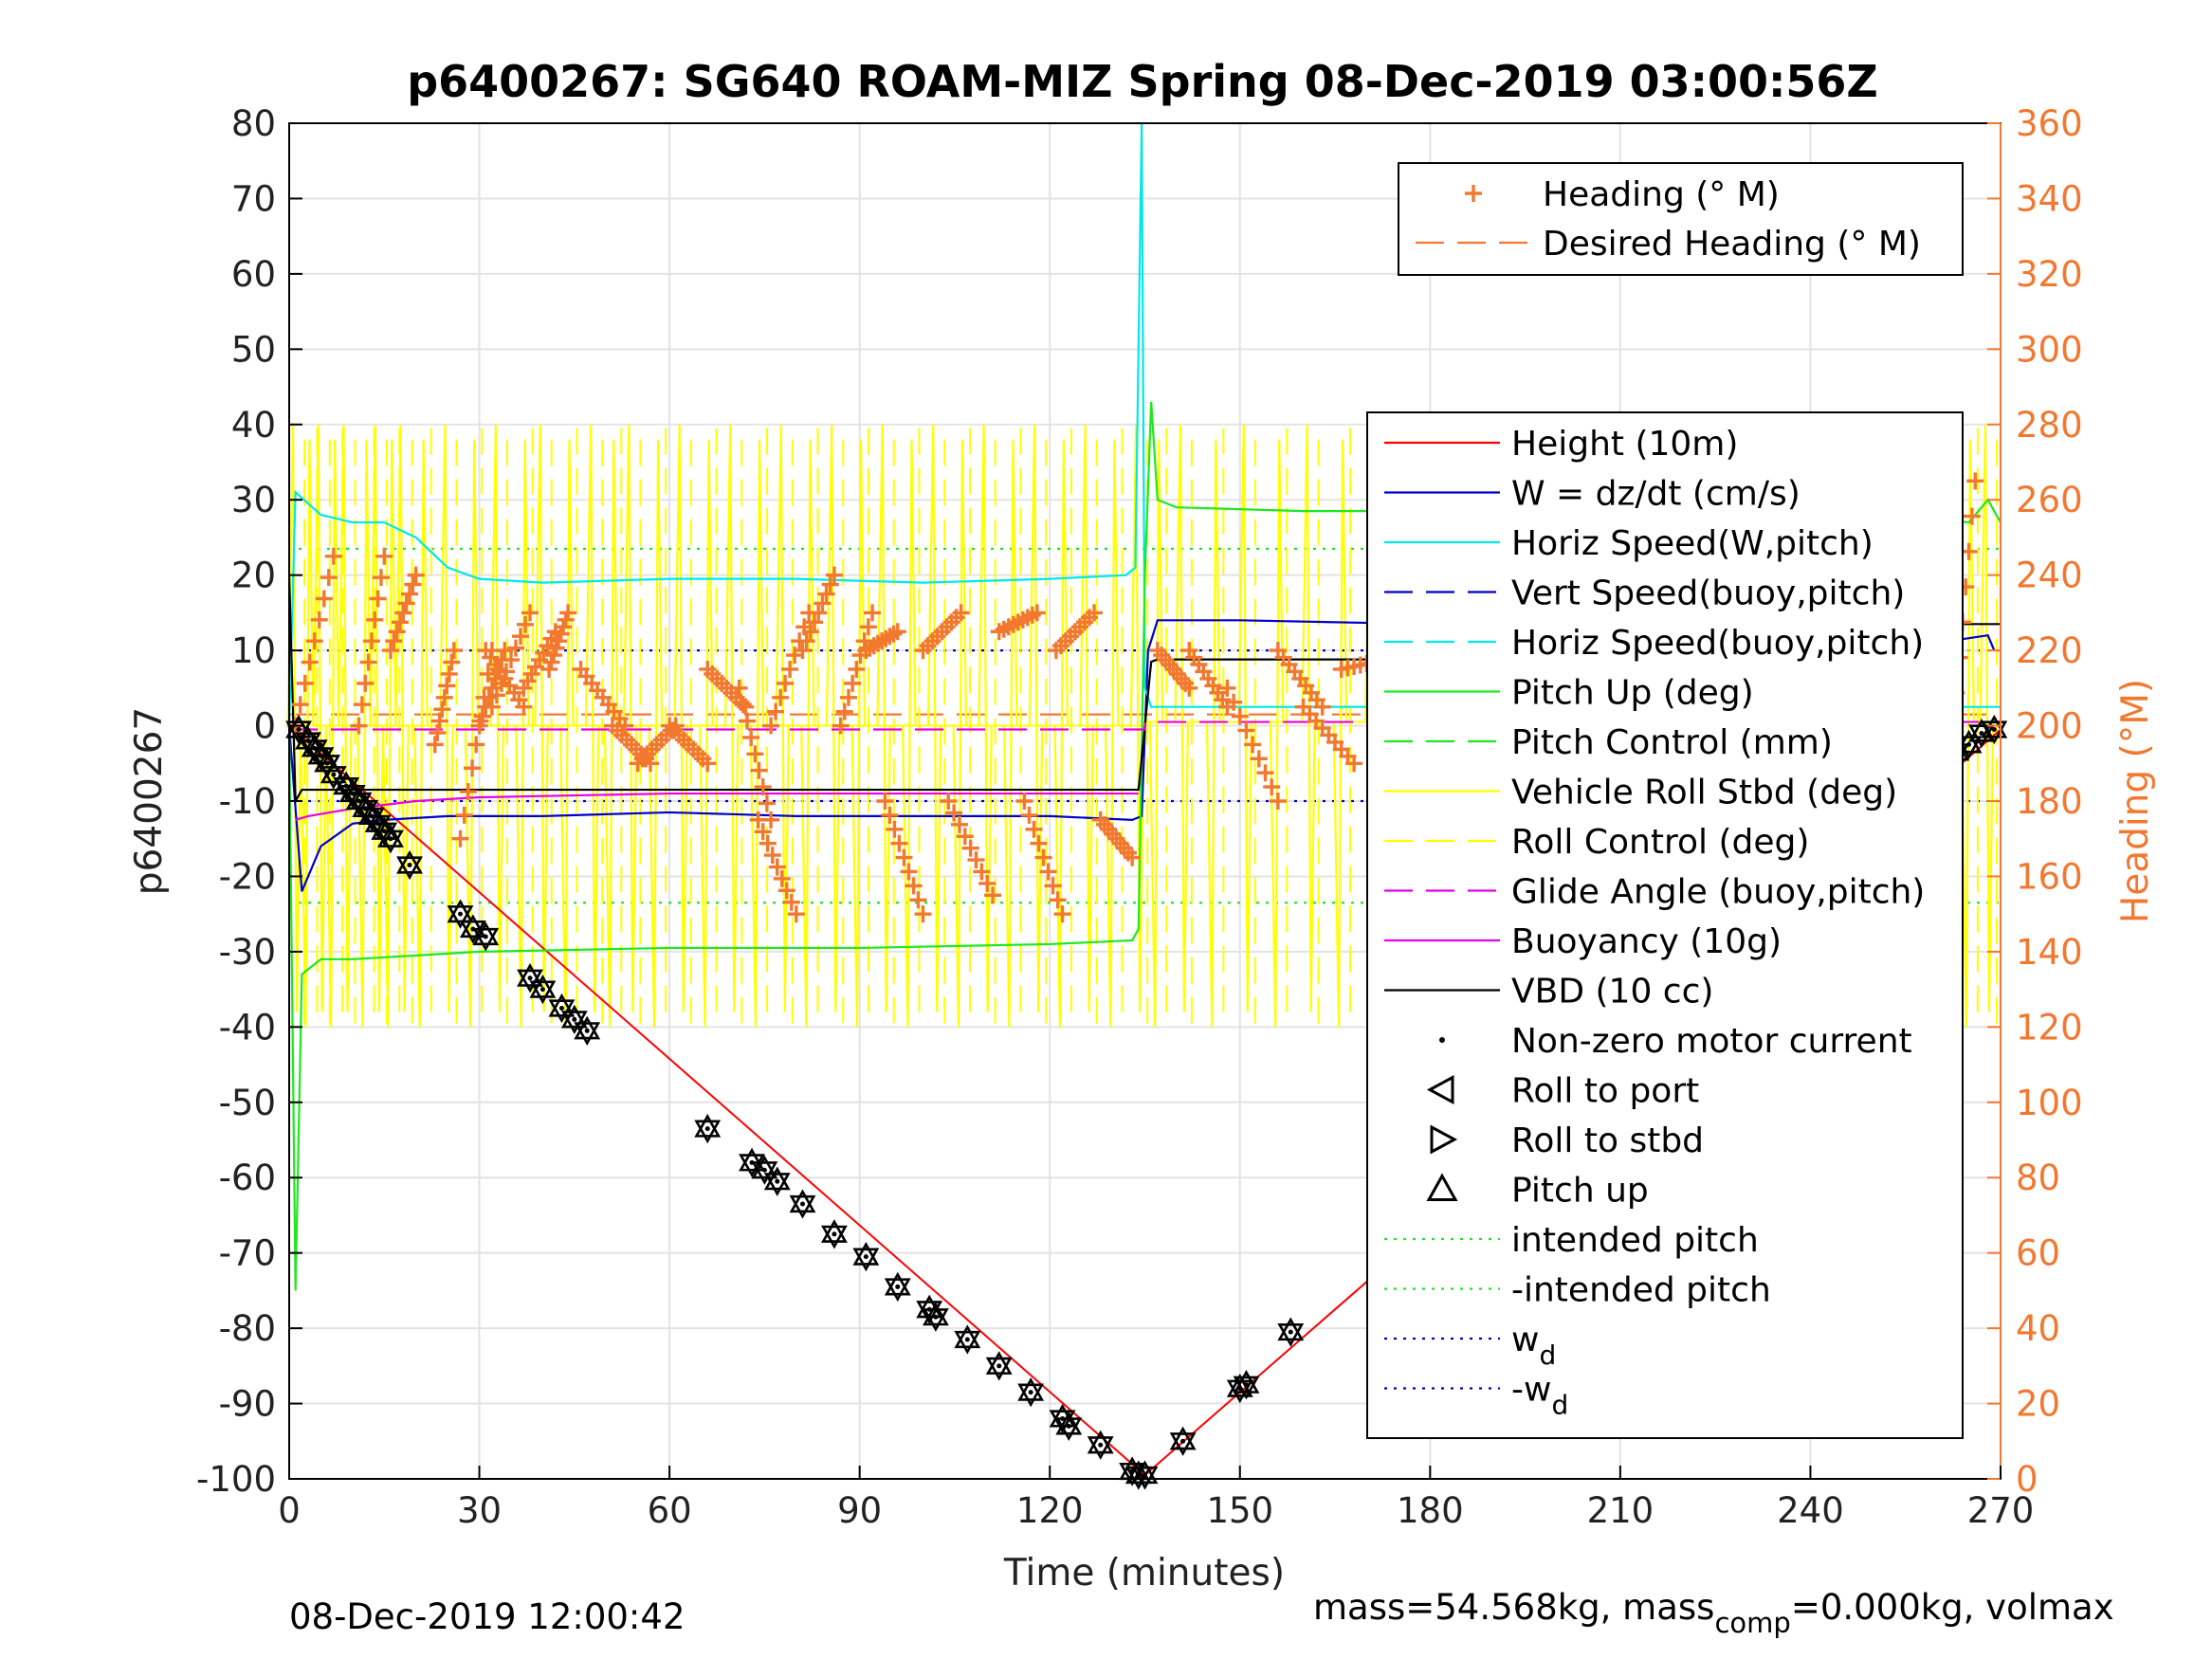 This screenshot has height=1659, width=2212. Describe the element at coordinates (2038, 1253) in the screenshot. I see `right-y-tick-label: 60` at that location.